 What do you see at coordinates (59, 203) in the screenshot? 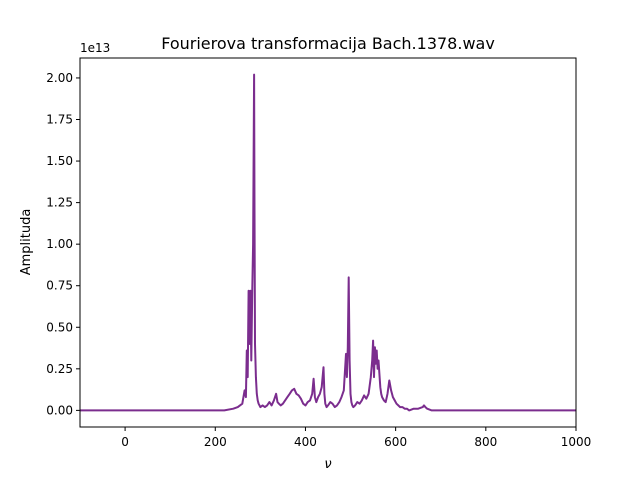
I see `y-tick-label: 1.25` at bounding box center [59, 203].